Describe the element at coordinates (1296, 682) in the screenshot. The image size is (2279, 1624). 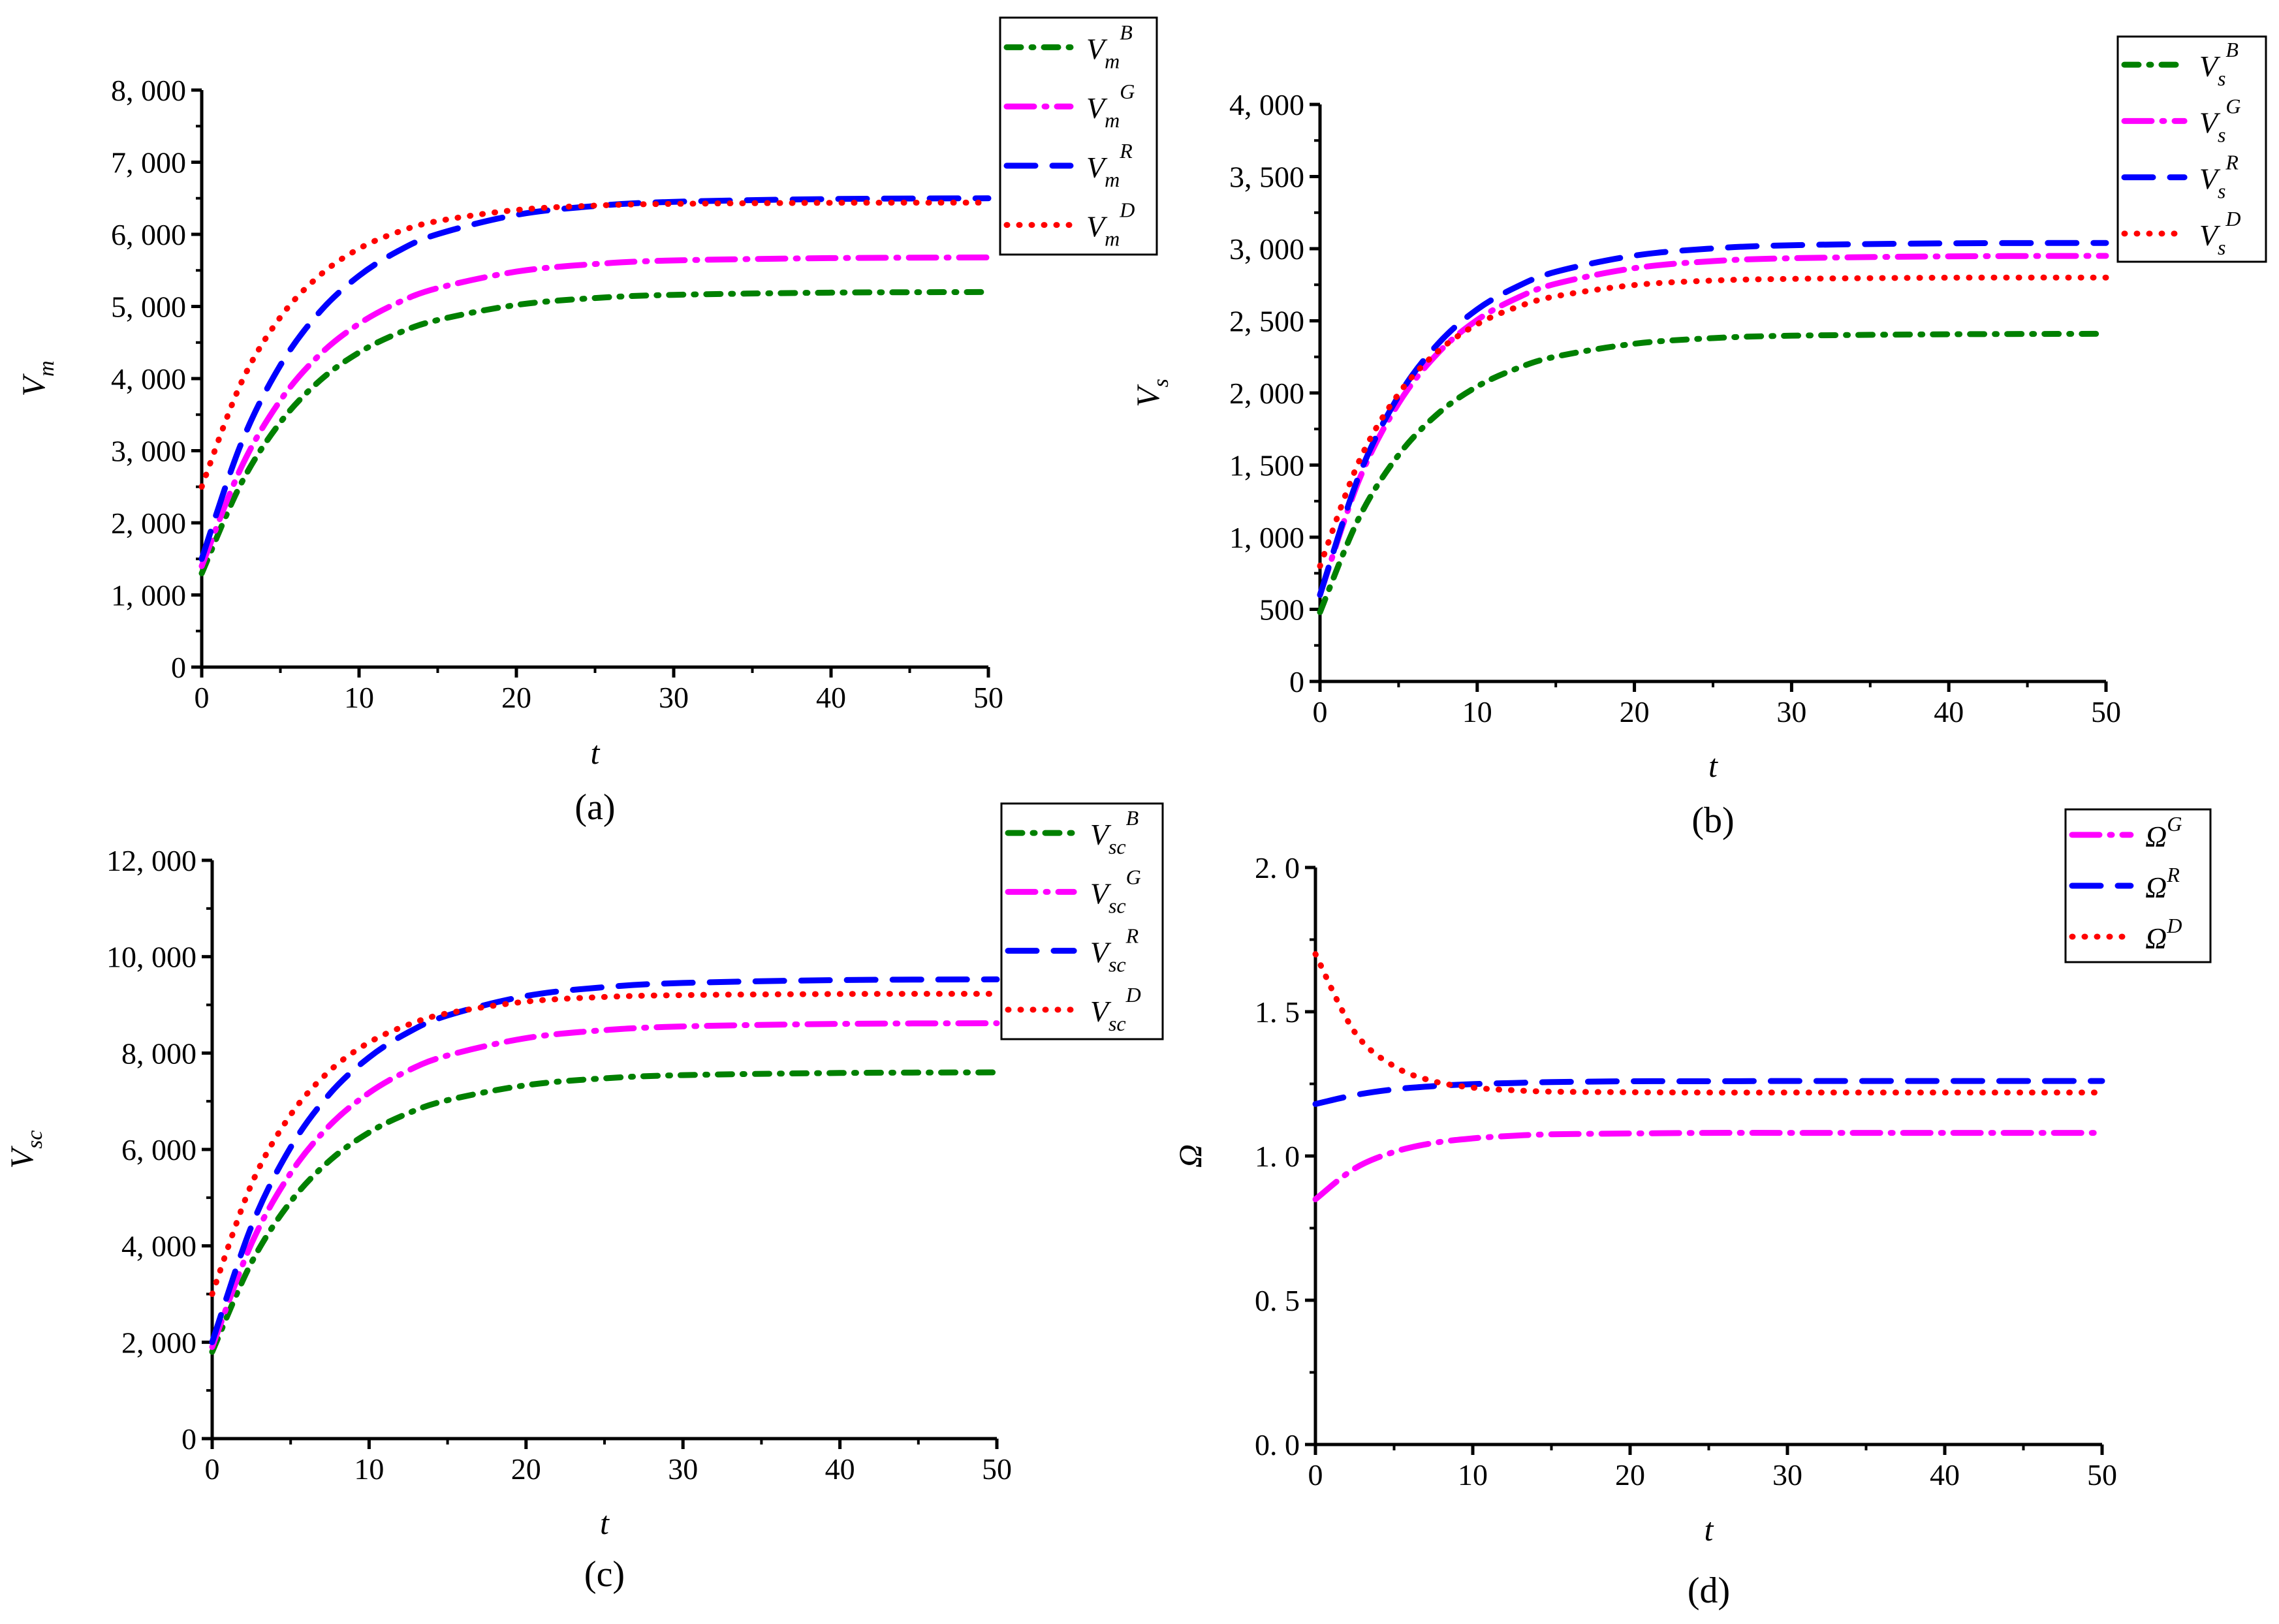
I see `y-tick-label: 0` at that location.